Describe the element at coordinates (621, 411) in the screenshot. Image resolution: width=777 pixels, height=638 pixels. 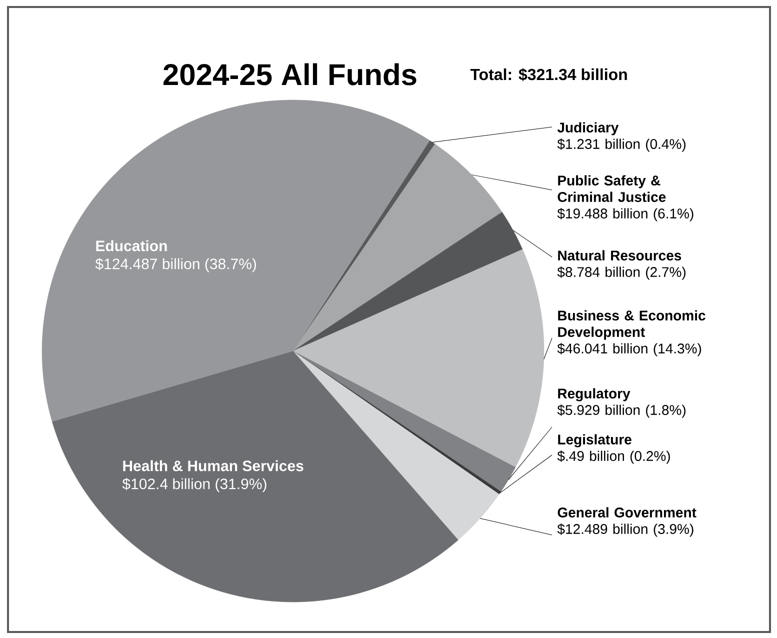
I see `data-label: $5.929 billion (1.8%)` at that location.